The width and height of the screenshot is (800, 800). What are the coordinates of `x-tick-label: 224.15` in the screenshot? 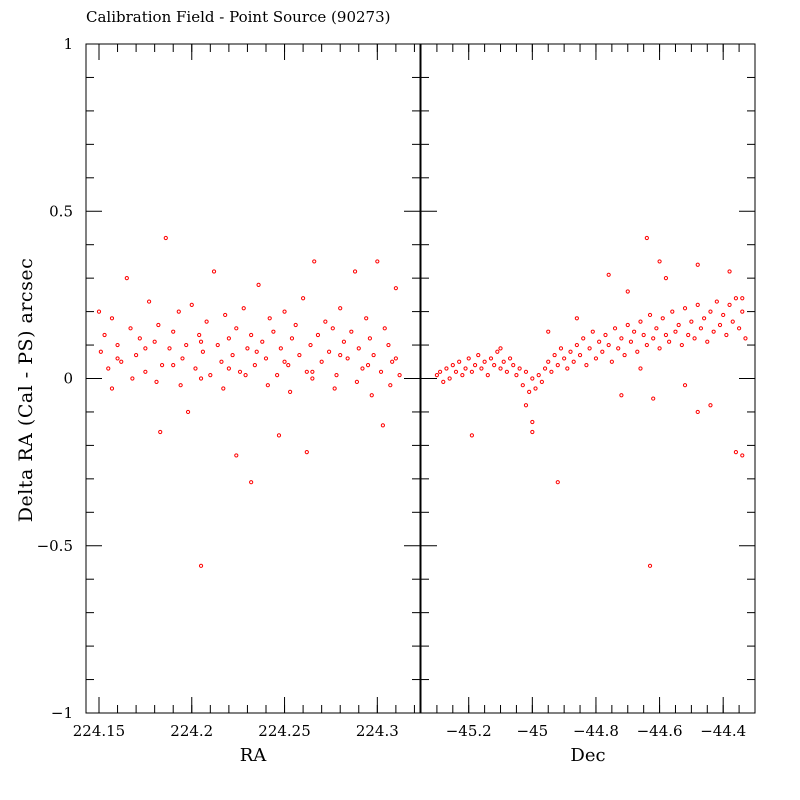 It's located at (99, 731).